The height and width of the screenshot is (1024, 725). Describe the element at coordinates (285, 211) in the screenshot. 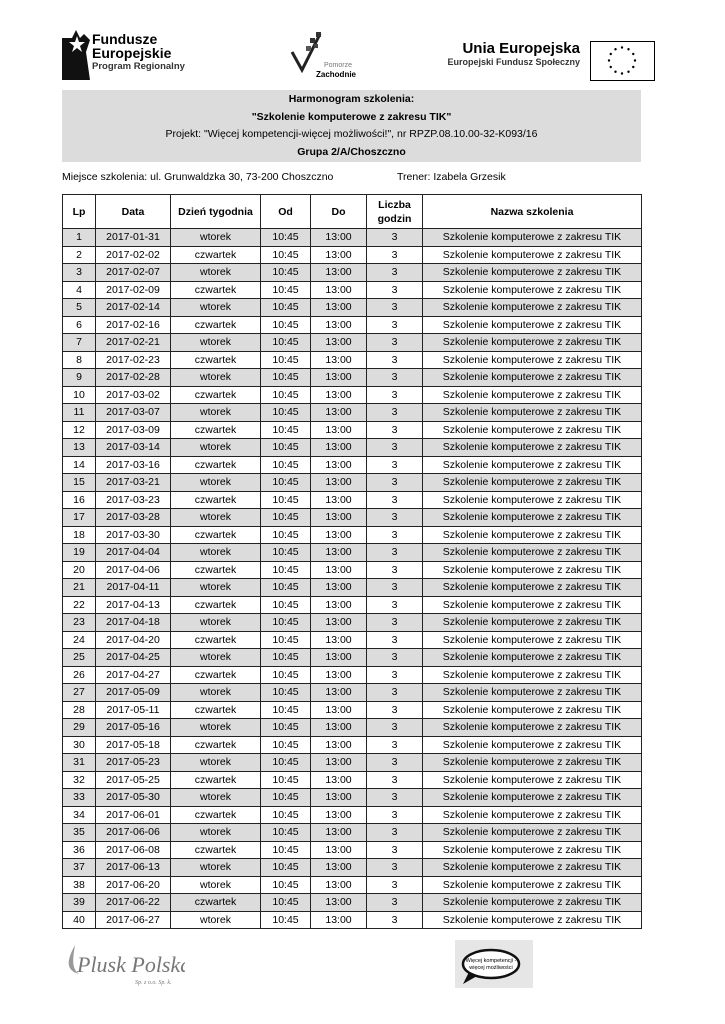

I see `col-od: Od` at that location.